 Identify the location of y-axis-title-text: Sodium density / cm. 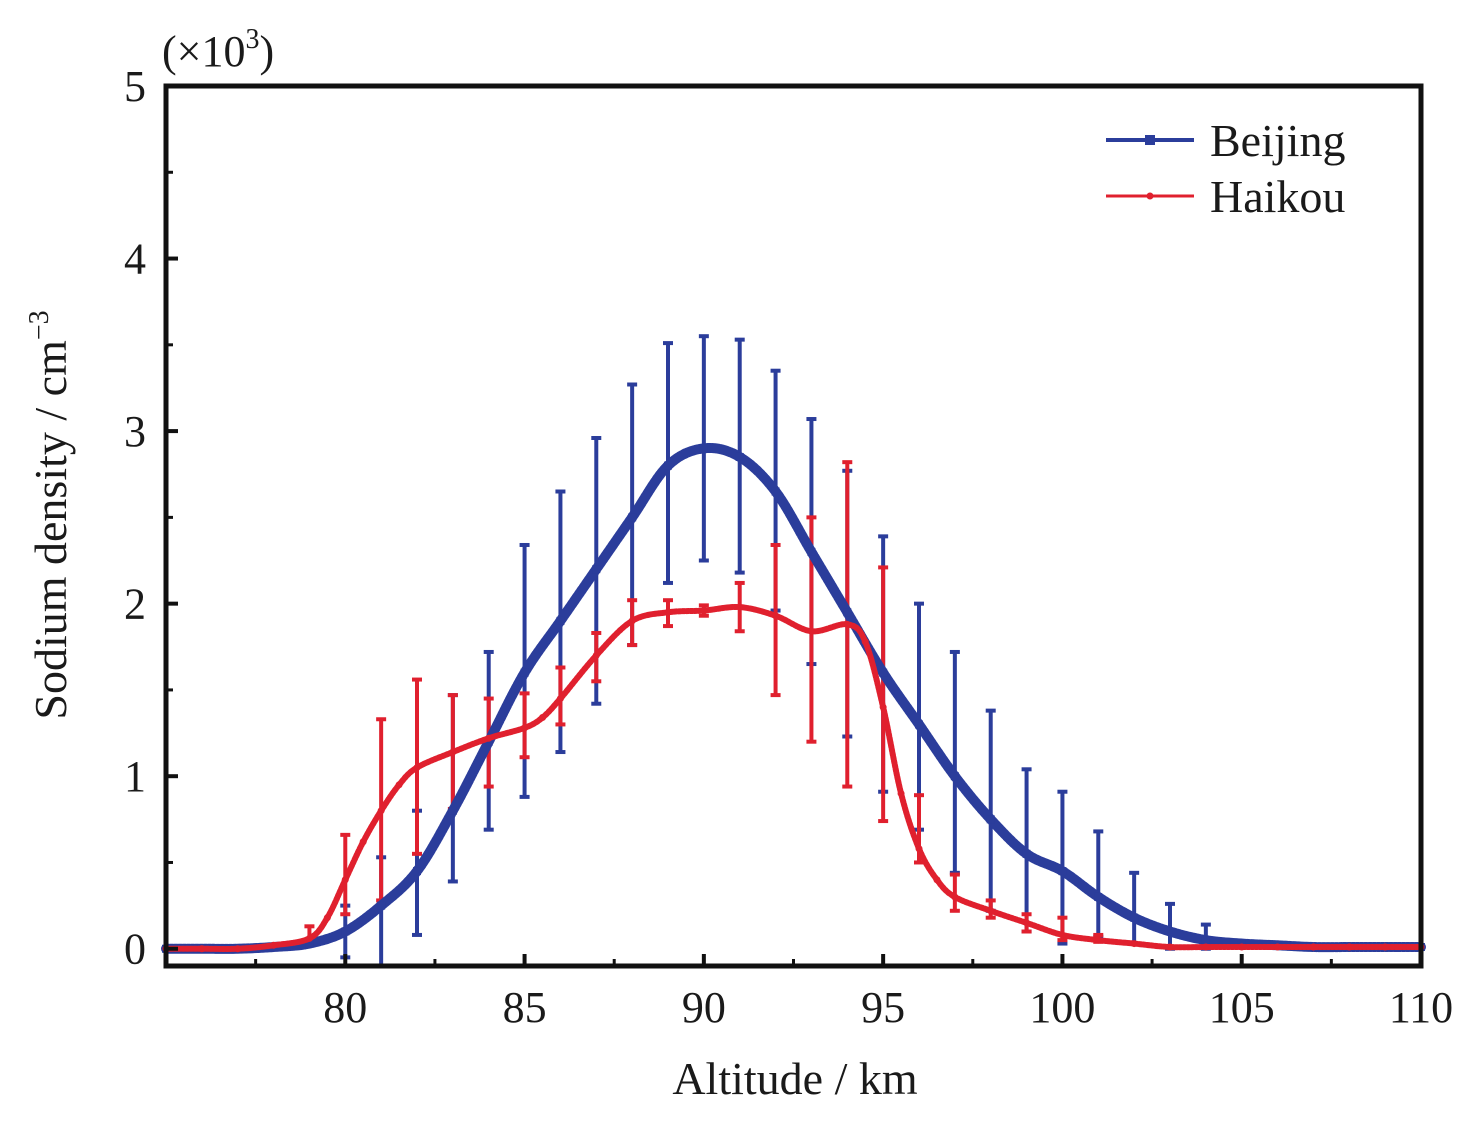
(50, 530).